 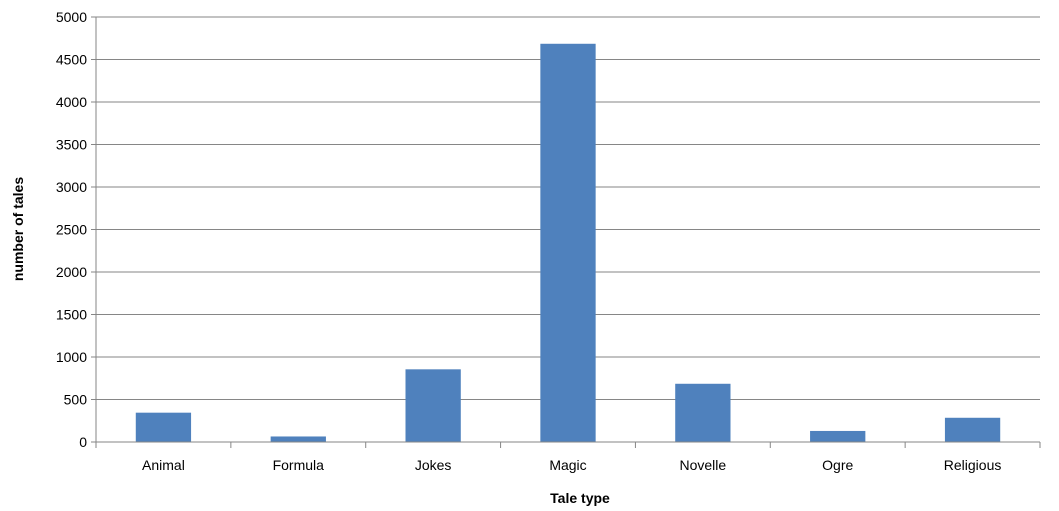 I want to click on x-tick-label: Formula, so click(x=299, y=465).